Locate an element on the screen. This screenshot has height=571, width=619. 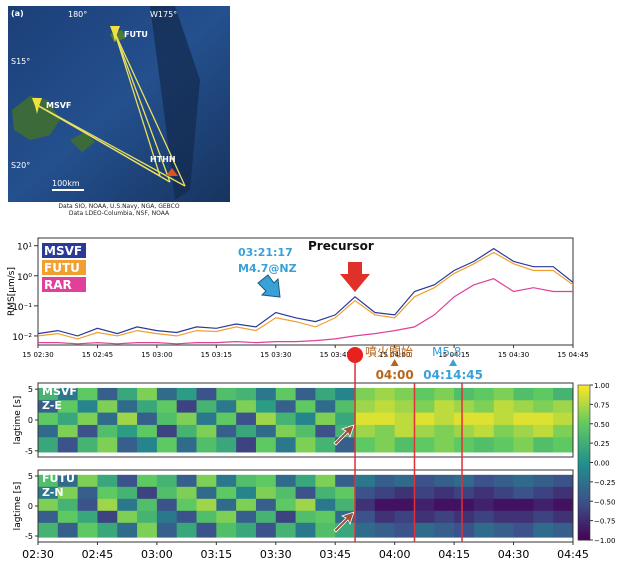
colorbar-label: −0.75 is located at coordinates (604, 522).